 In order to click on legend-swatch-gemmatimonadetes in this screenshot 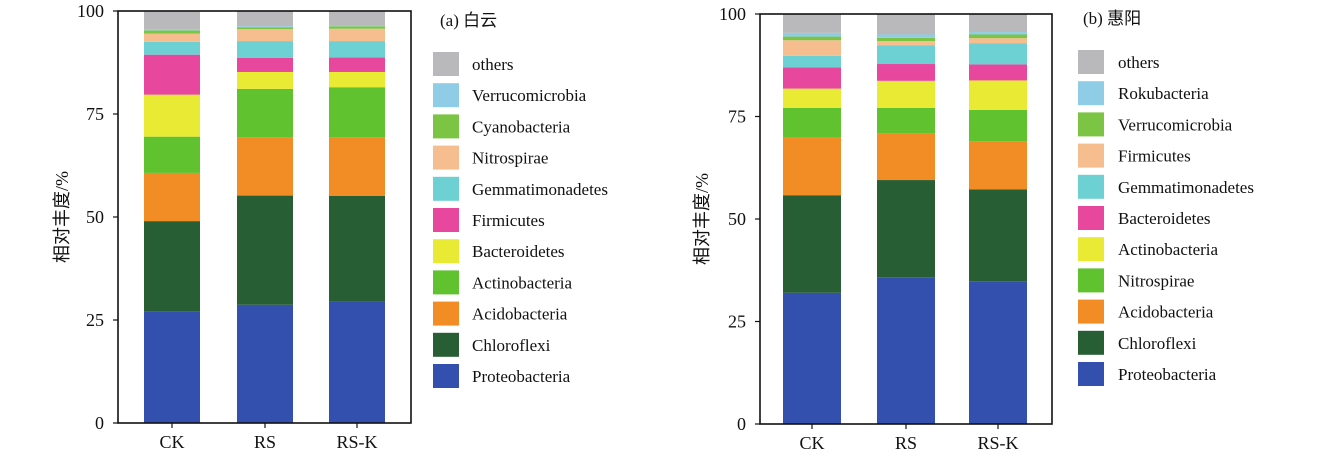, I will do `click(446, 188)`.